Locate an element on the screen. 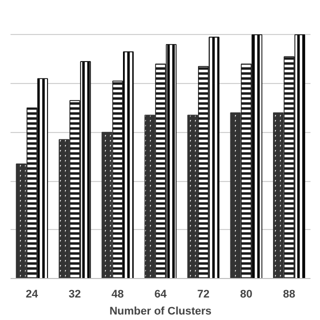 This screenshot has width=320, height=320. x-tick-label: 72 is located at coordinates (203, 294).